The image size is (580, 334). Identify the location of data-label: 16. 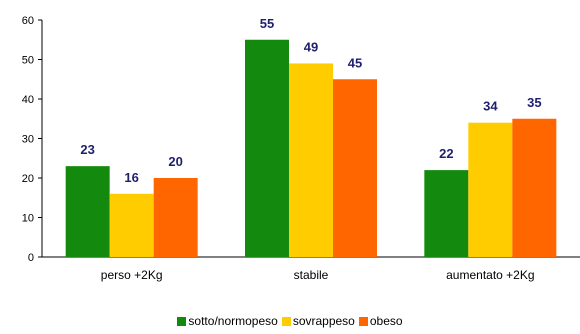
(131, 177).